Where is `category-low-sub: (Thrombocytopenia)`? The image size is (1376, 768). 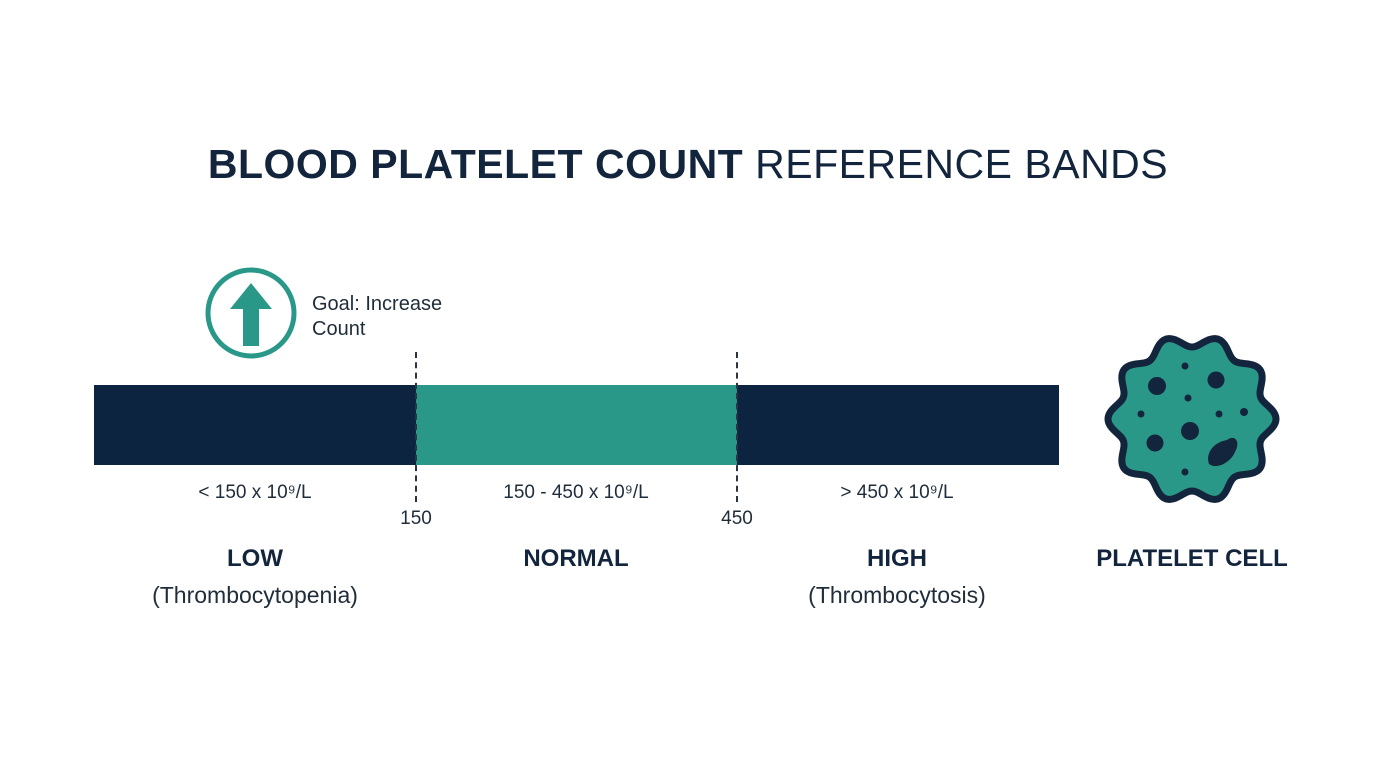
category-low-sub: (Thrombocytopenia) is located at coordinates (255, 595).